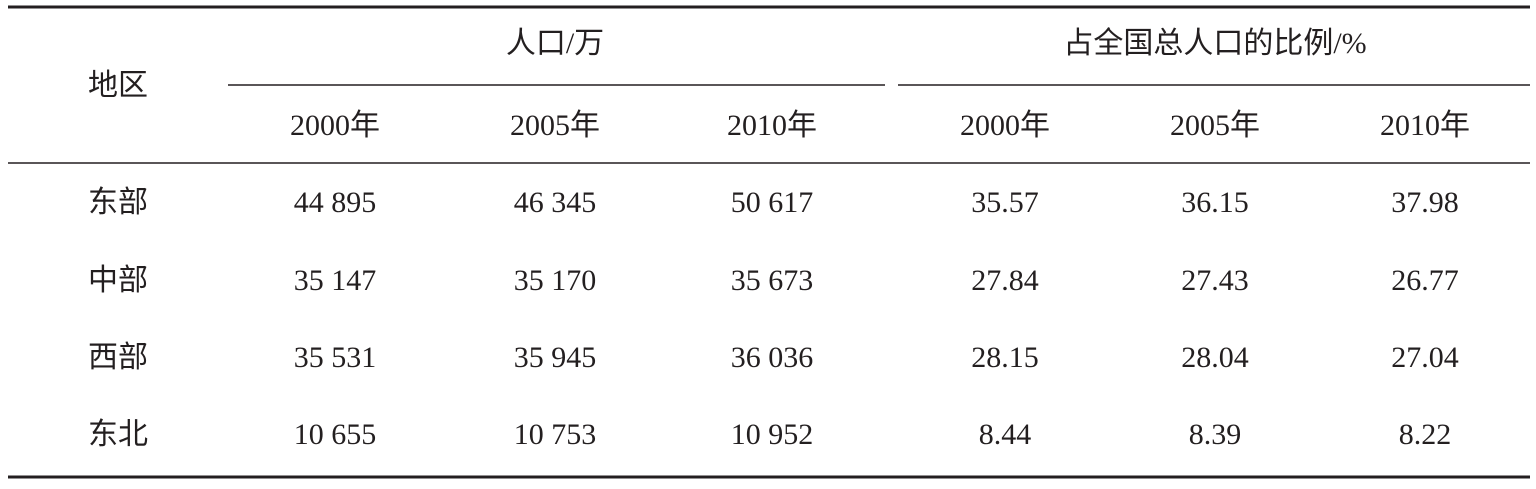  I want to click on table-cell: 35 531, so click(335, 357).